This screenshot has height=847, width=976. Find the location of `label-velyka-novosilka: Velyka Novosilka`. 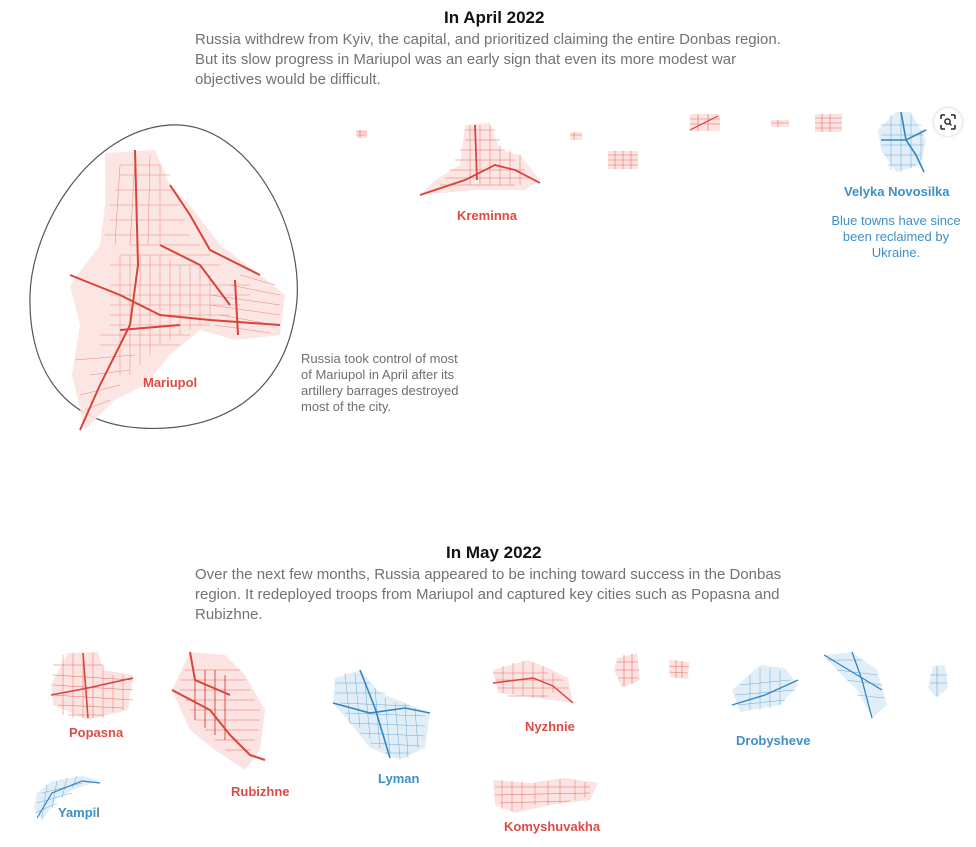

label-velyka-novosilka: Velyka Novosilka is located at coordinates (897, 191).